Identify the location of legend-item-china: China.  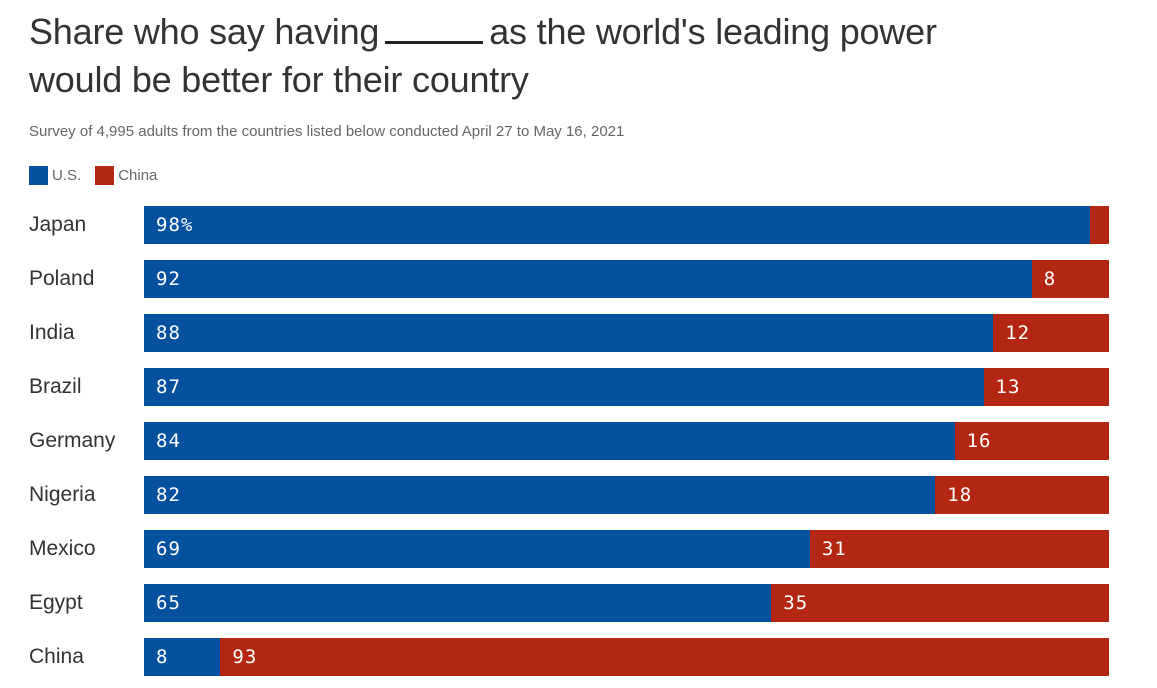
(126, 175).